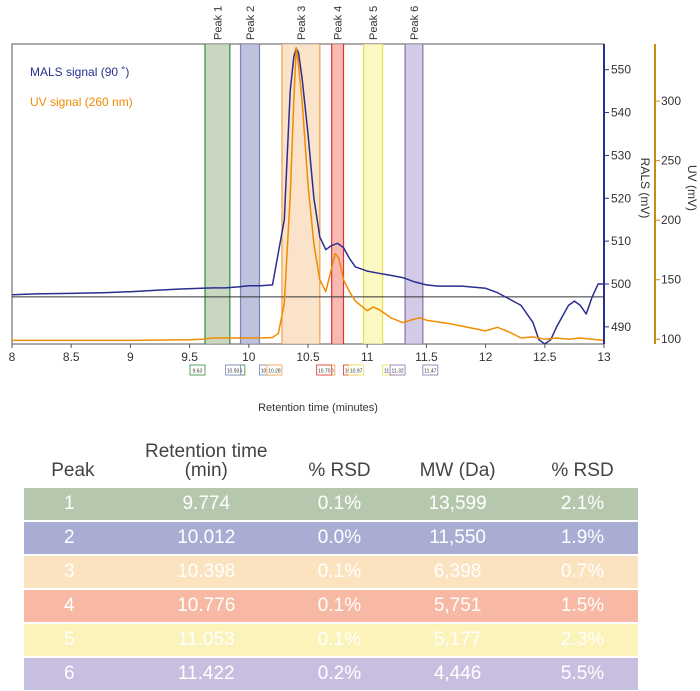  What do you see at coordinates (251, 23) in the screenshot?
I see `peak-label: Peak 2` at bounding box center [251, 23].